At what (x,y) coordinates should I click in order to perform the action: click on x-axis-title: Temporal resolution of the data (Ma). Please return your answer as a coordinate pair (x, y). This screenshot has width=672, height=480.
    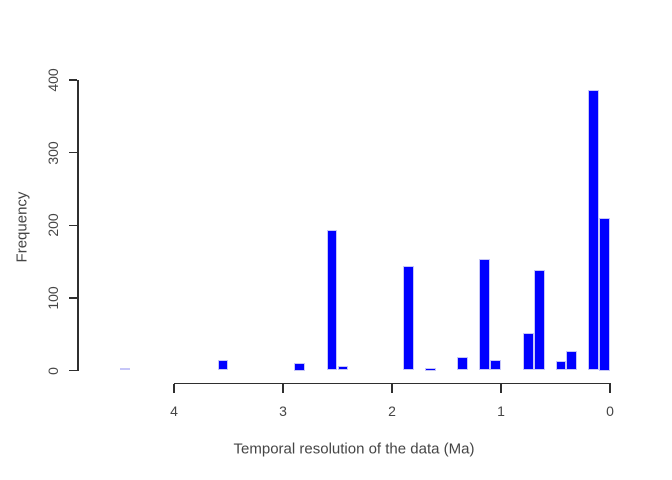
    Looking at the image, I should click on (354, 449).